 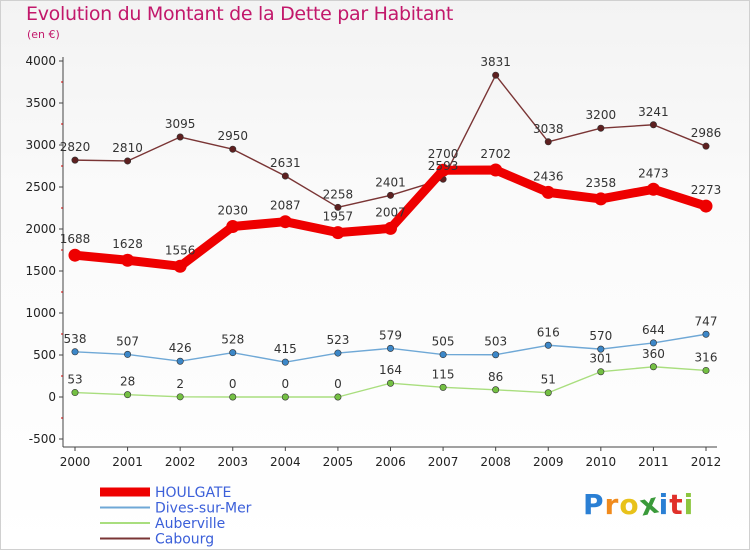 What do you see at coordinates (184, 540) in the screenshot?
I see `legend-label: Cabourg` at bounding box center [184, 540].